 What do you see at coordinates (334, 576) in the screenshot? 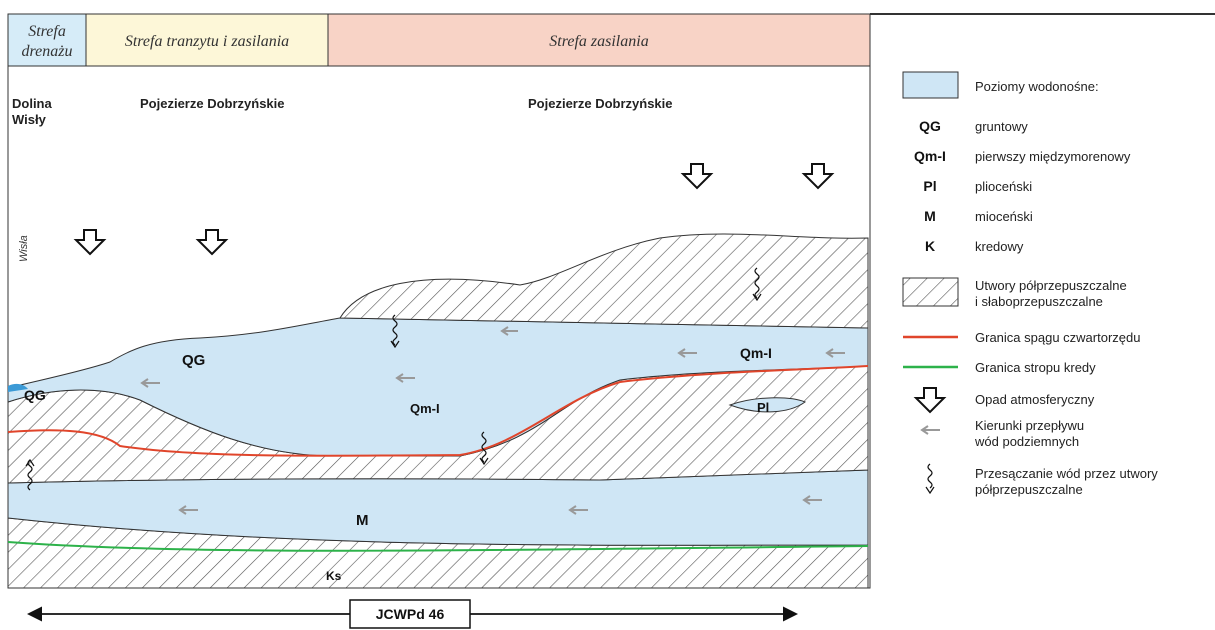
I see `label-k: Ks` at bounding box center [334, 576].